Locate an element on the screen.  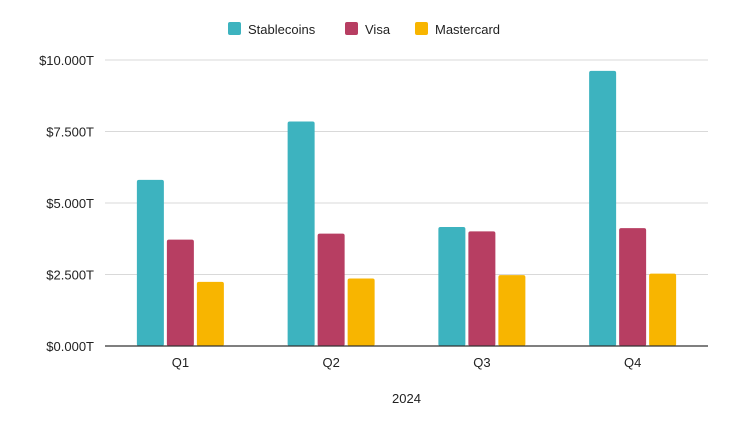
bar-stablecoins-q2 is located at coordinates (301, 234).